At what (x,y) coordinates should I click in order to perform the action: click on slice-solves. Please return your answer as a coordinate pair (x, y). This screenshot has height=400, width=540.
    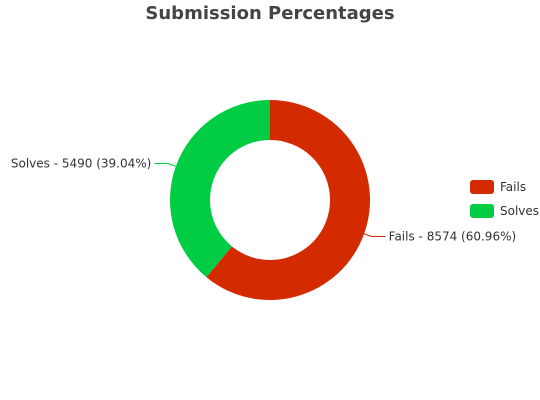
    Looking at the image, I should click on (220, 189).